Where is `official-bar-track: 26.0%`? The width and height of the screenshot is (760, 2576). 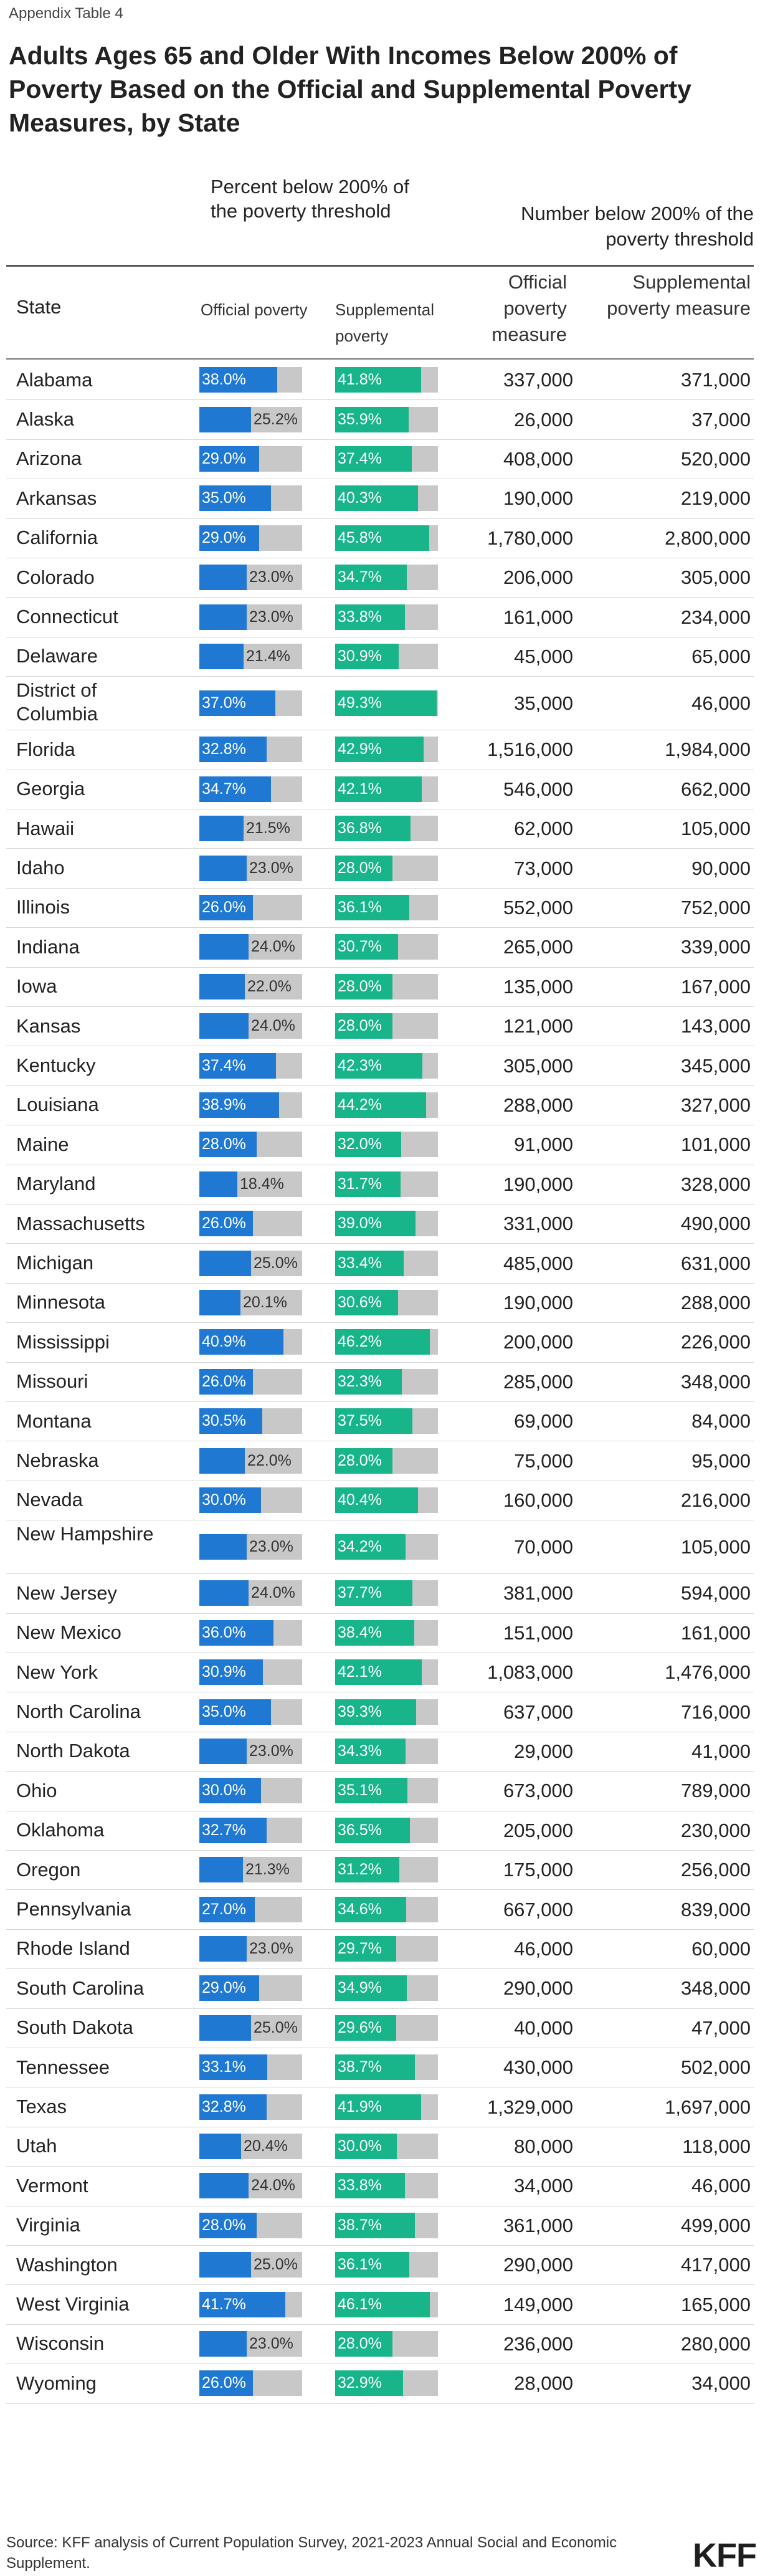 official-bar-track: 26.0% is located at coordinates (251, 1224).